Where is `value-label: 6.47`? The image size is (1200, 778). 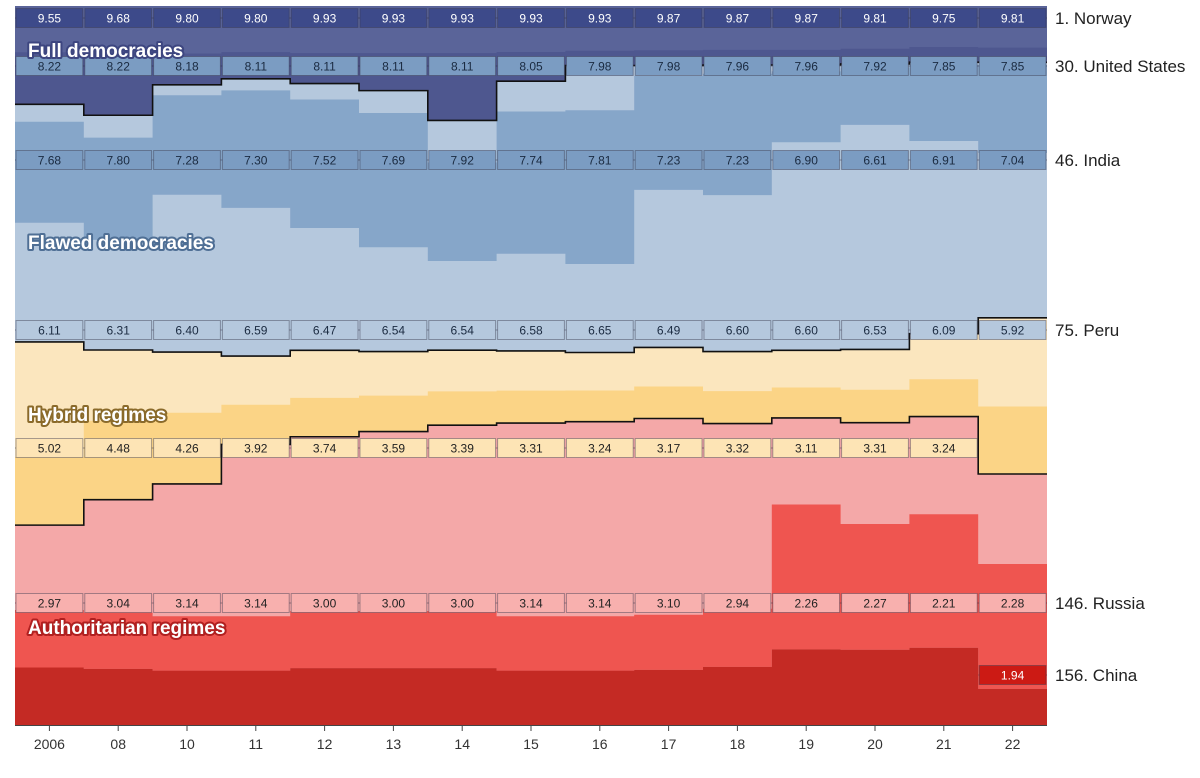 value-label: 6.47 is located at coordinates (325, 331).